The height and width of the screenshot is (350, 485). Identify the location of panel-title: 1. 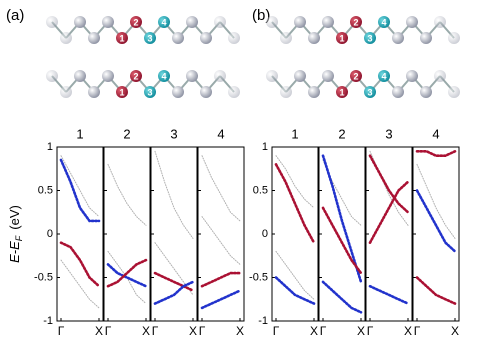
(294, 133).